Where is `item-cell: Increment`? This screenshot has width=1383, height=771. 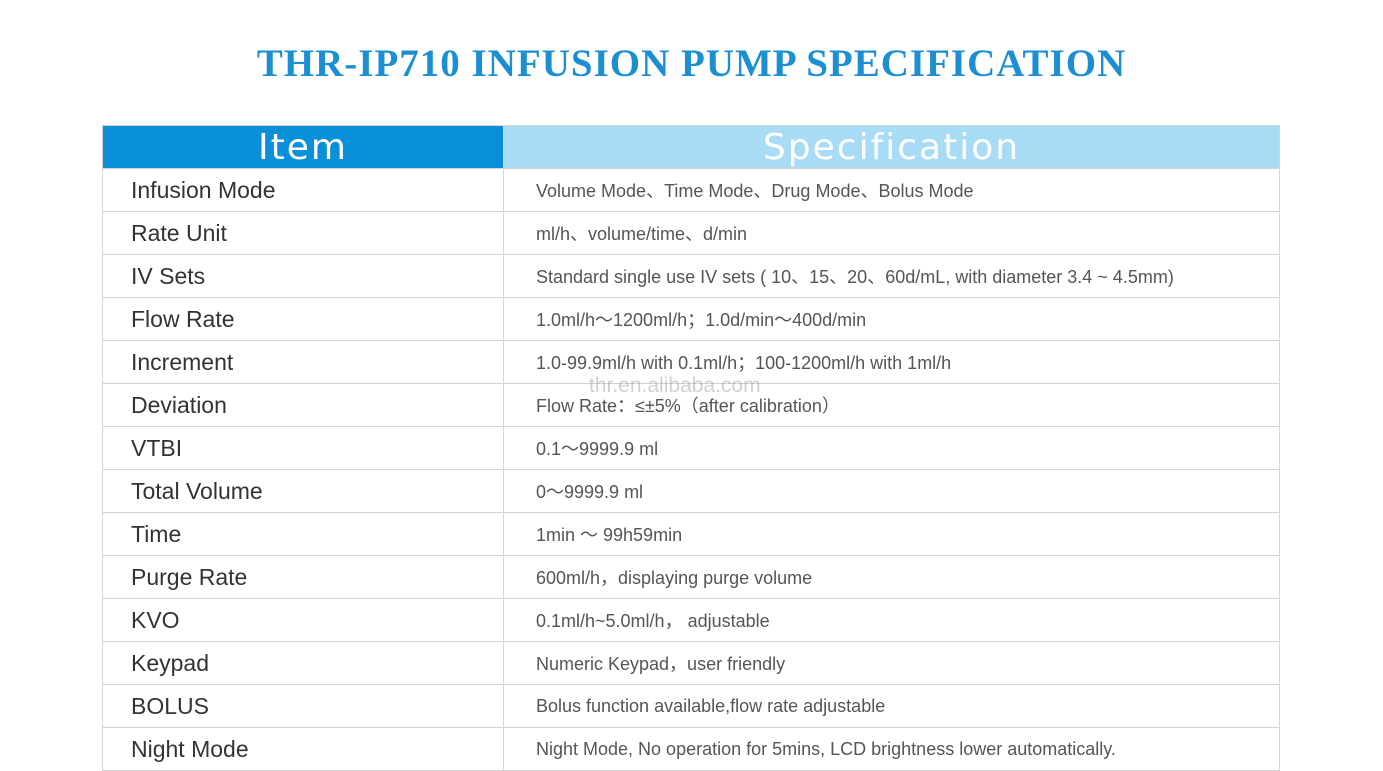 item-cell: Increment is located at coordinates (303, 362).